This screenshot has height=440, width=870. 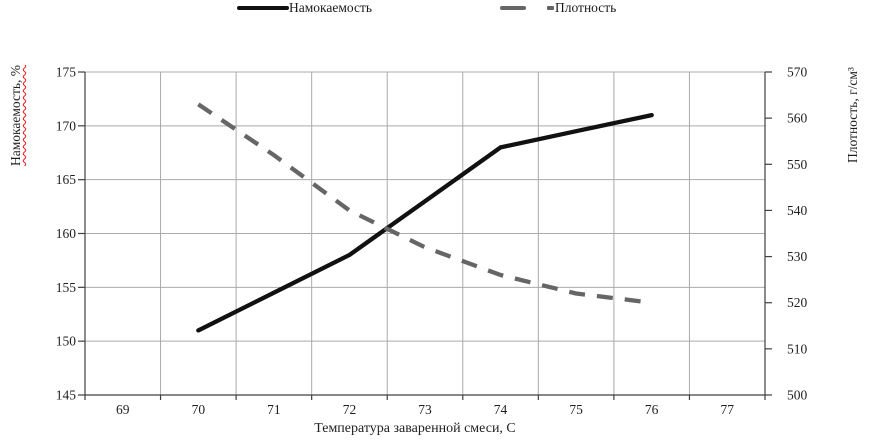 I want to click on y-right-tick-label: 530, so click(x=797, y=256).